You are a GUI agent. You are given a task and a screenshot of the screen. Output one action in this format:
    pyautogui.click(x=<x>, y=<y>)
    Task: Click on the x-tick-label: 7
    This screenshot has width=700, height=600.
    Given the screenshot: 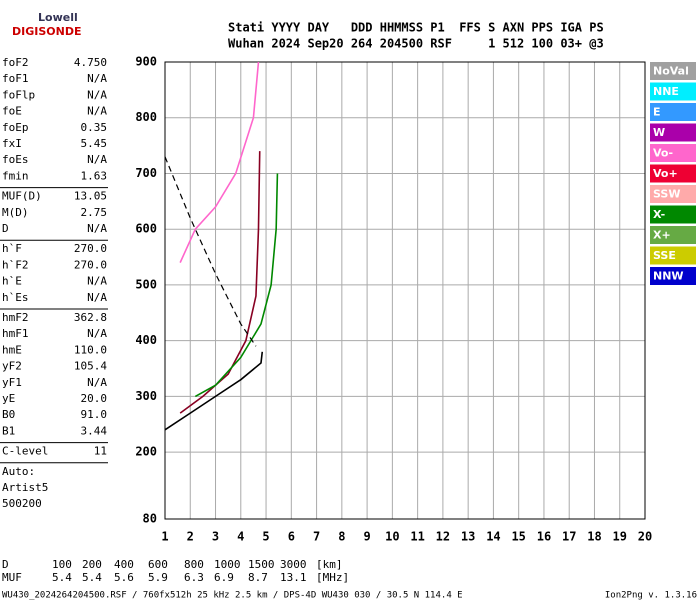 What is the action you would take?
    pyautogui.click(x=316, y=537)
    